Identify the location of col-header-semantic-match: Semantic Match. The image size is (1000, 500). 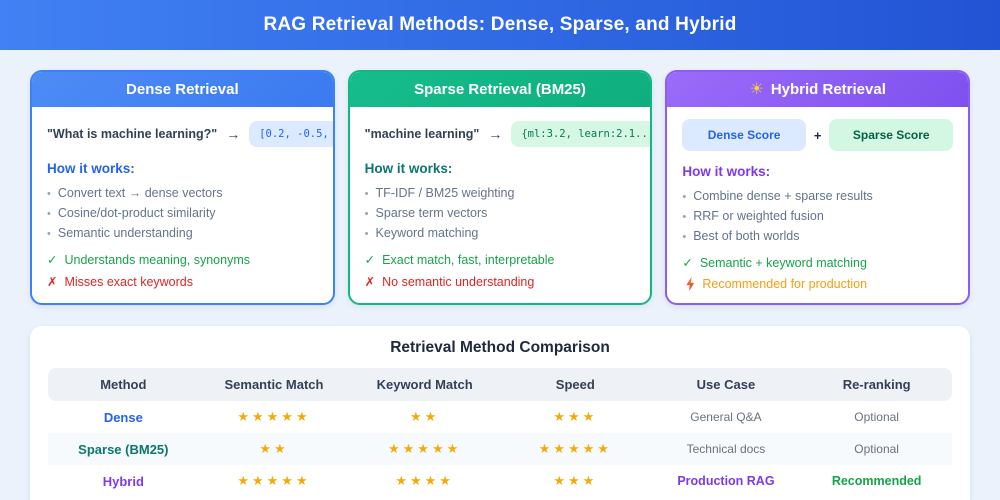
(274, 384).